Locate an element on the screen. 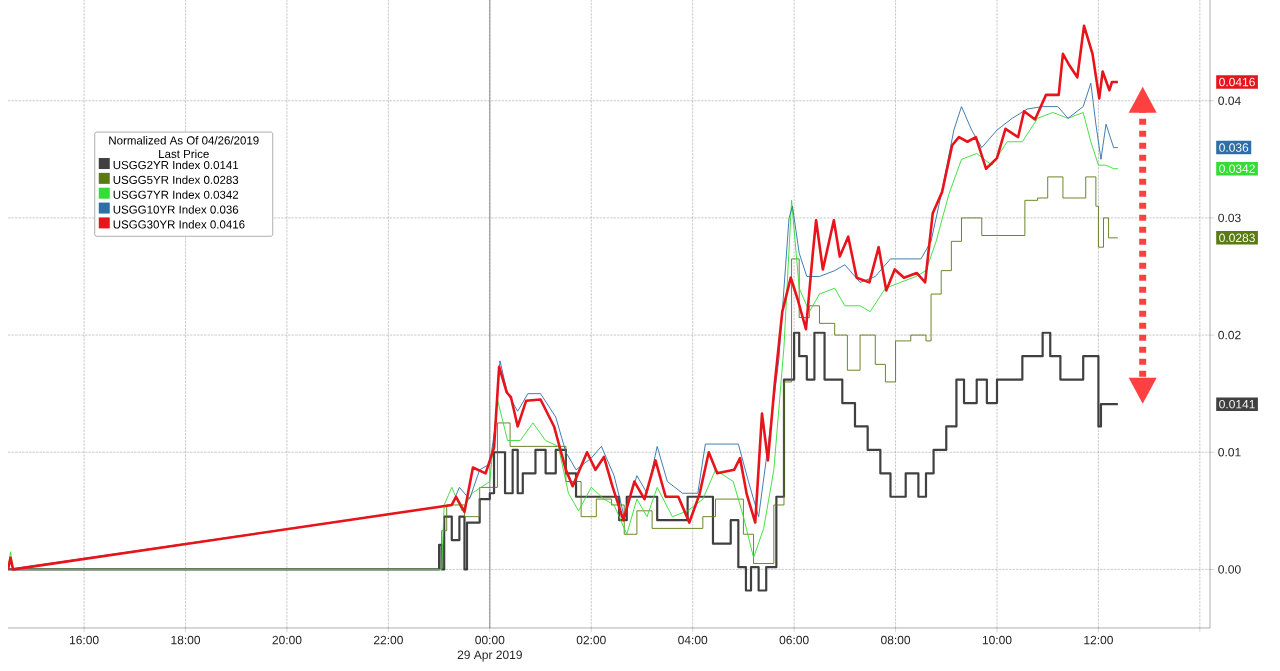  text: 0.0416 is located at coordinates (1237, 82).